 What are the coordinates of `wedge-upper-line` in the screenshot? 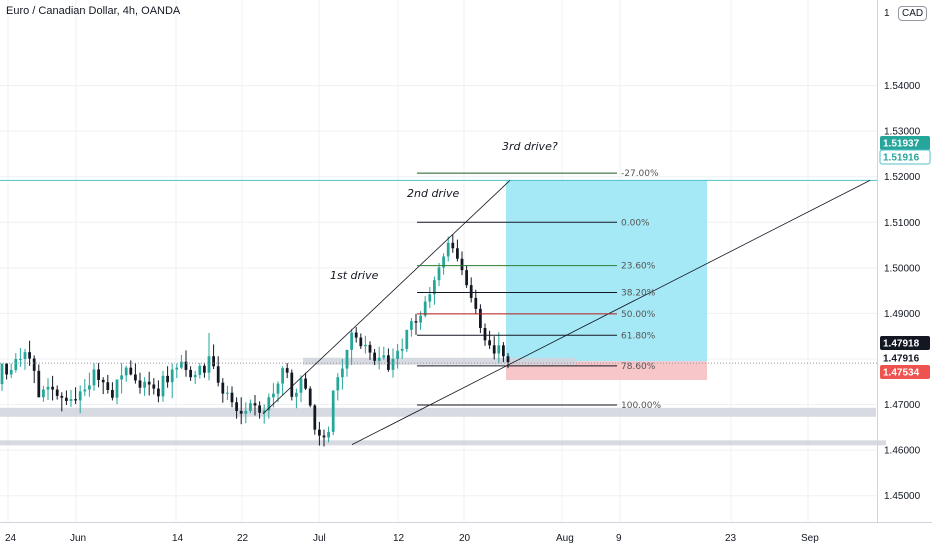 It's located at (386, 297).